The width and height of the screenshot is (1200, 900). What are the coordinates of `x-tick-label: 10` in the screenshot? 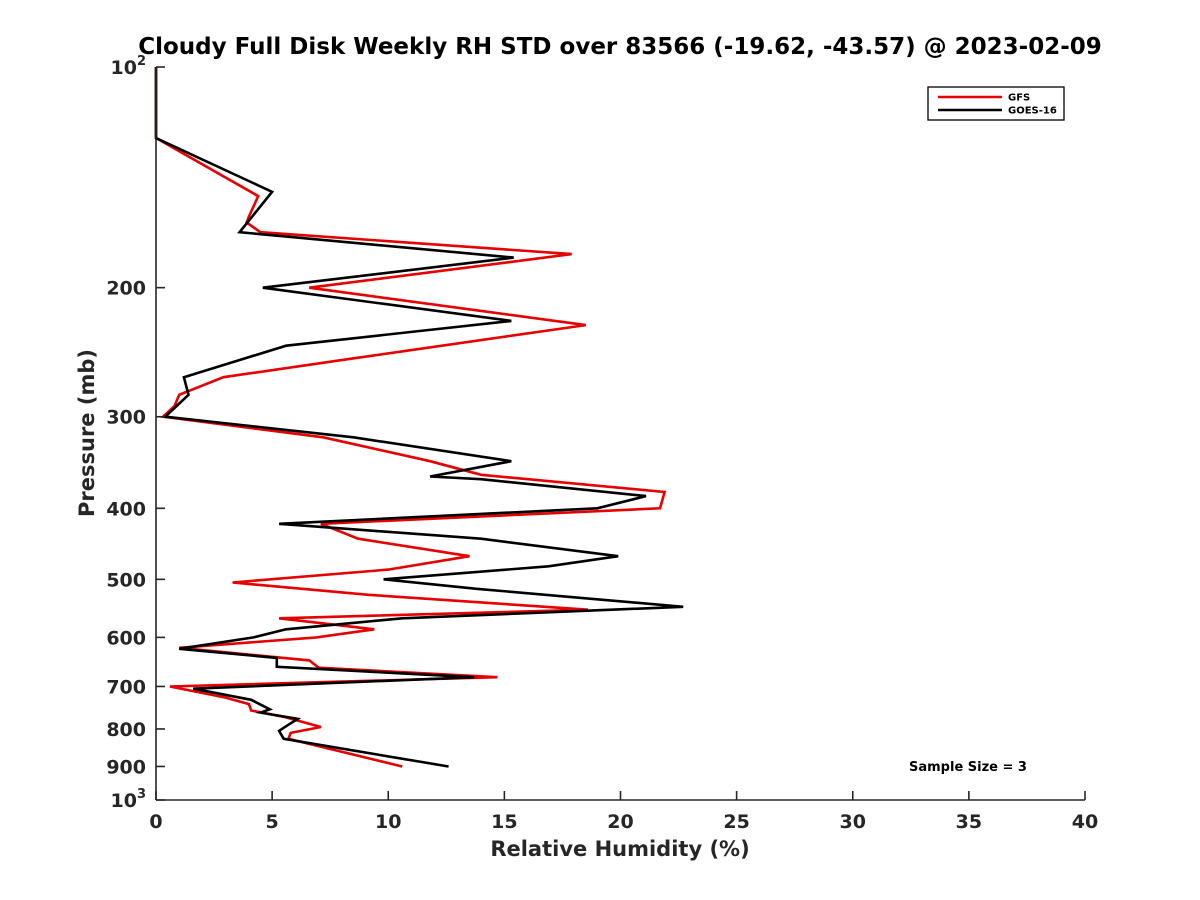 It's located at (388, 822).